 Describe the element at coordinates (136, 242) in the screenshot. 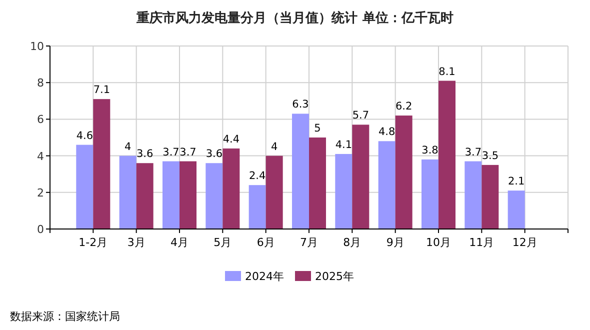

I see `x-tick-label: 3月` at that location.